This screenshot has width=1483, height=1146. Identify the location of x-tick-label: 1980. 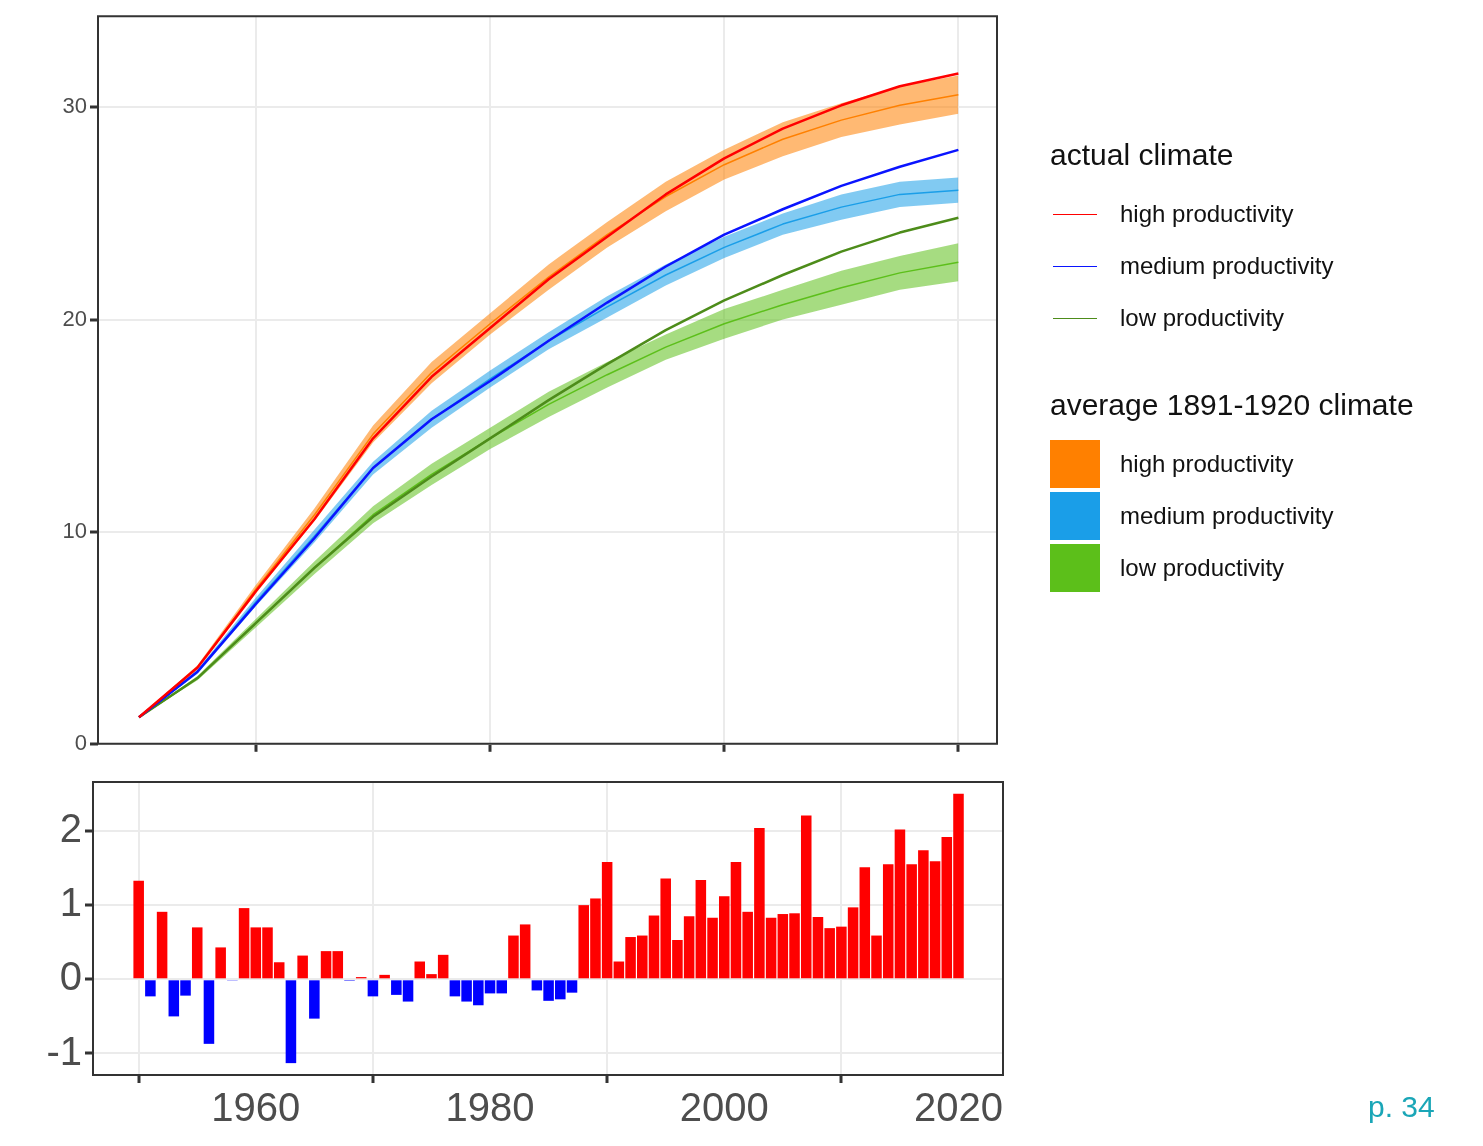
(490, 1107).